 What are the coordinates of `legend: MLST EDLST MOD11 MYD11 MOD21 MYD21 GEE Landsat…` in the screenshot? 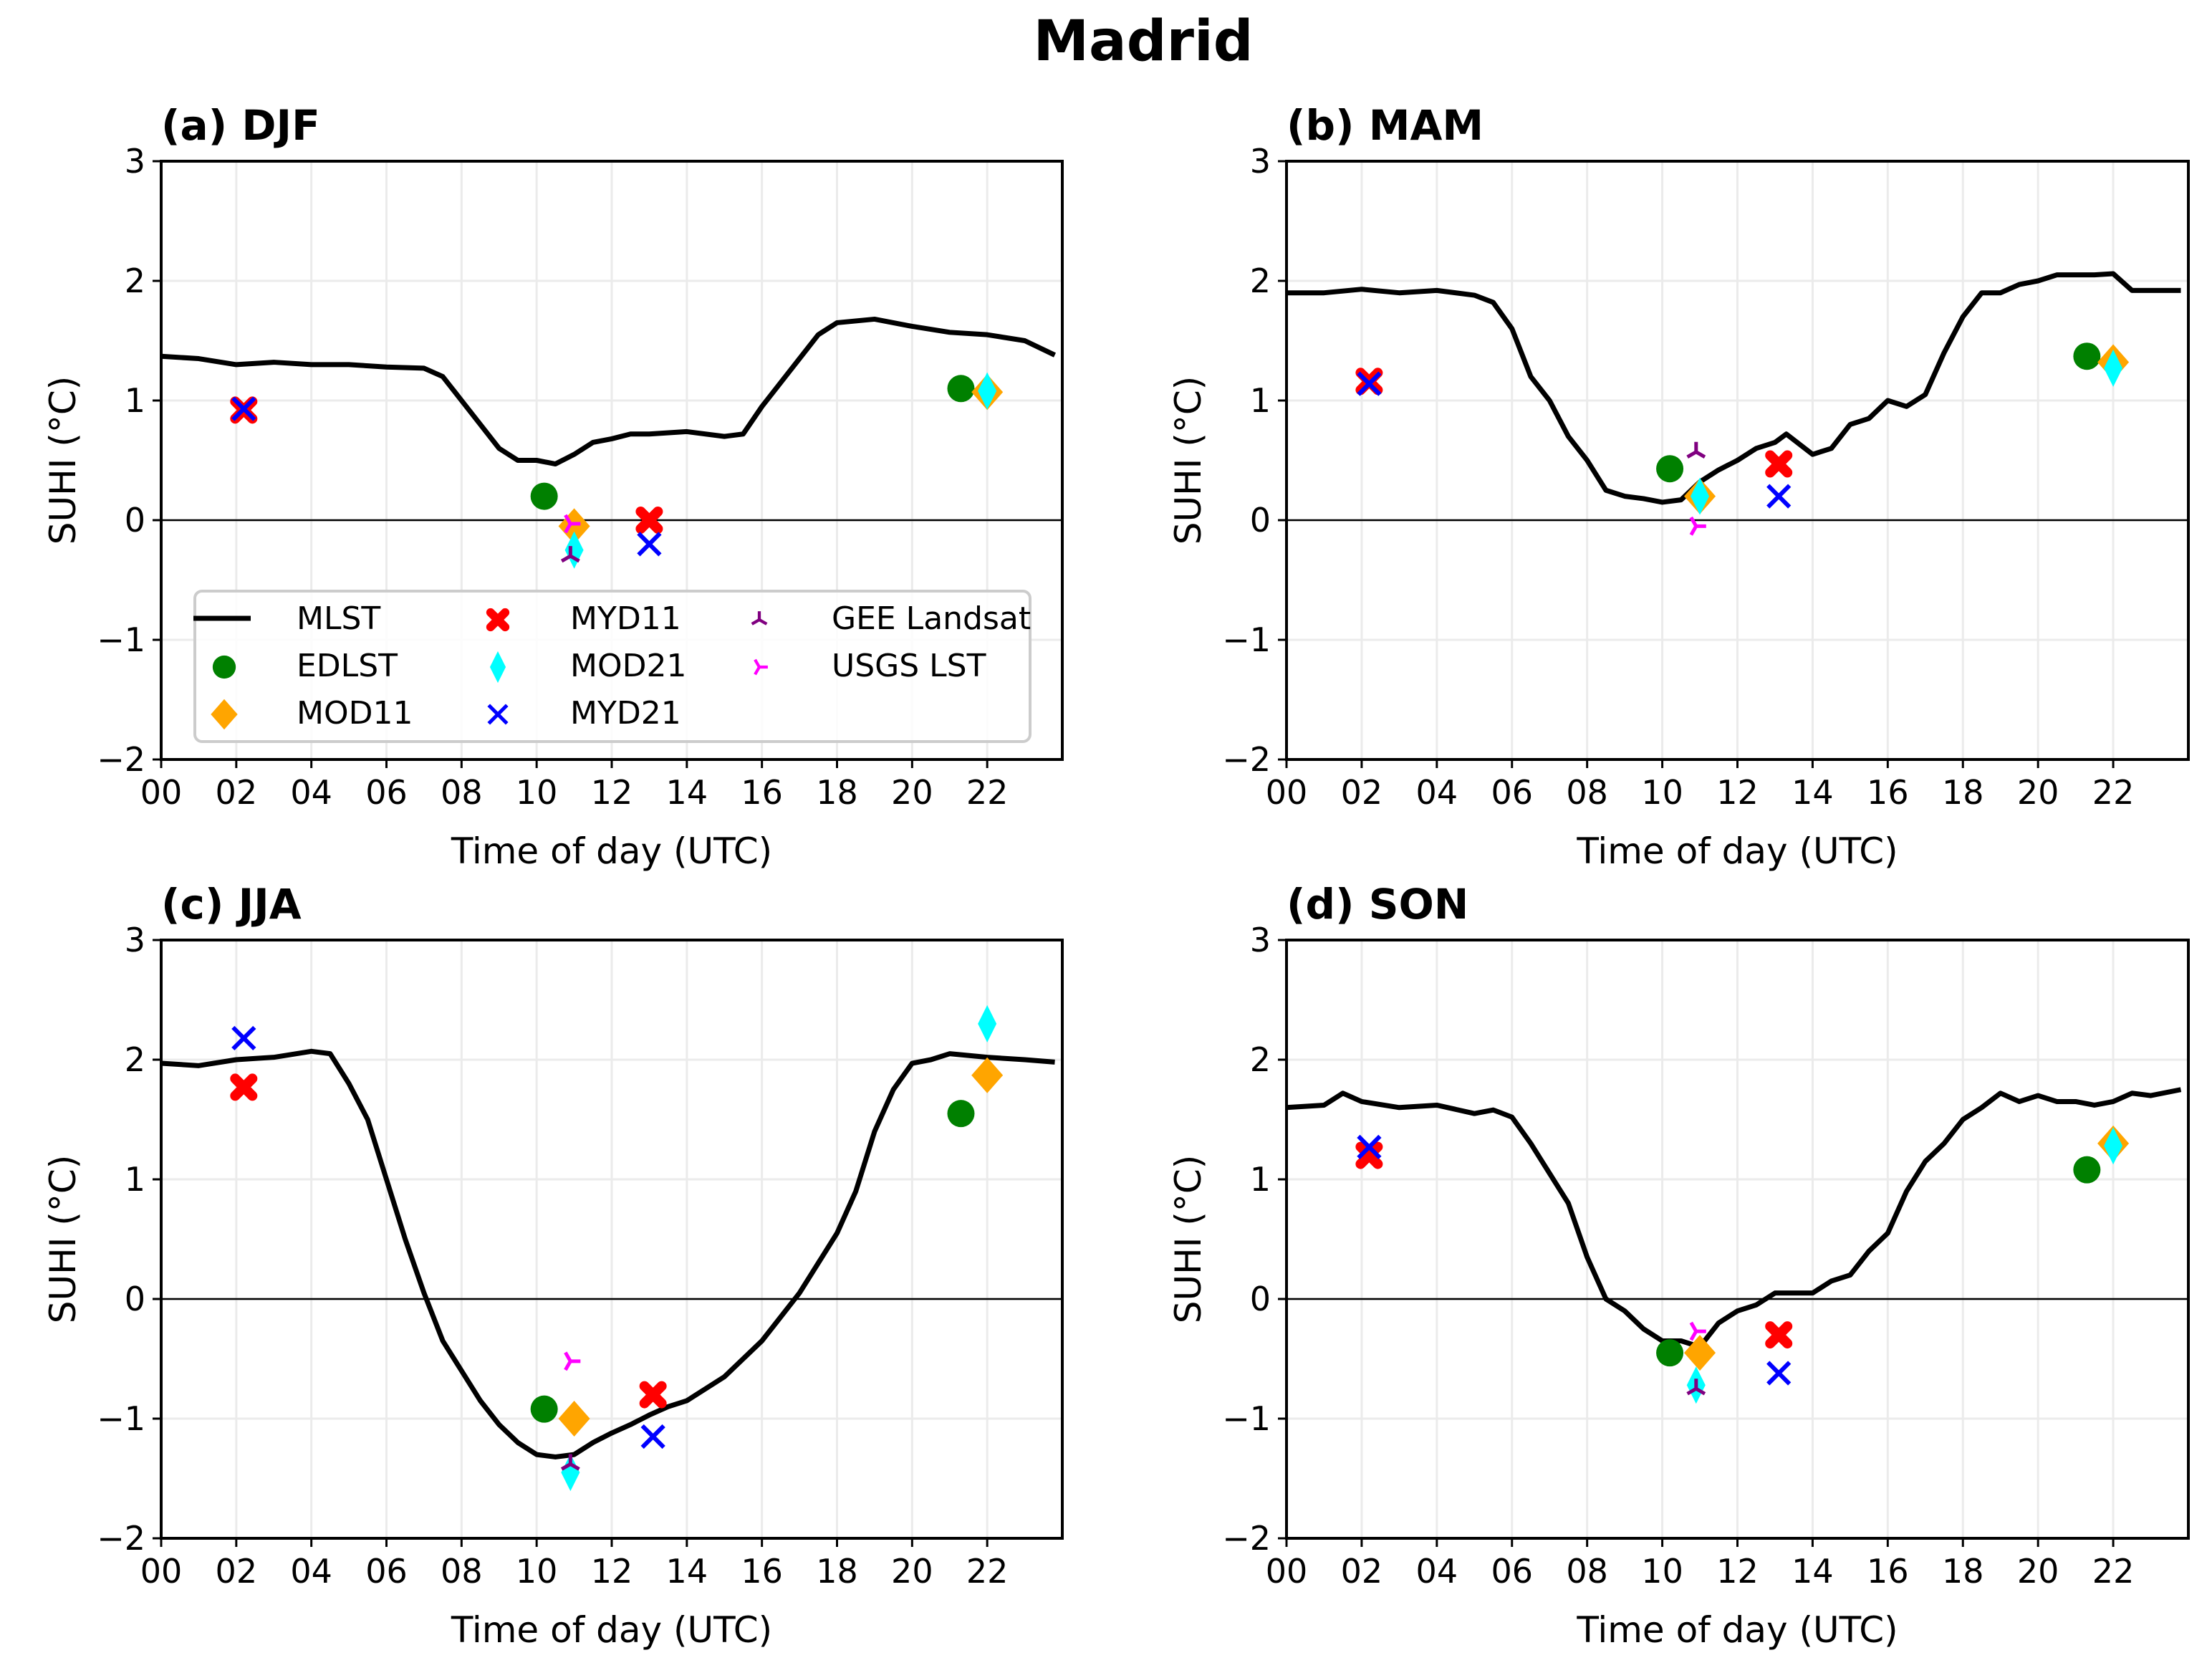 It's located at (612, 666).